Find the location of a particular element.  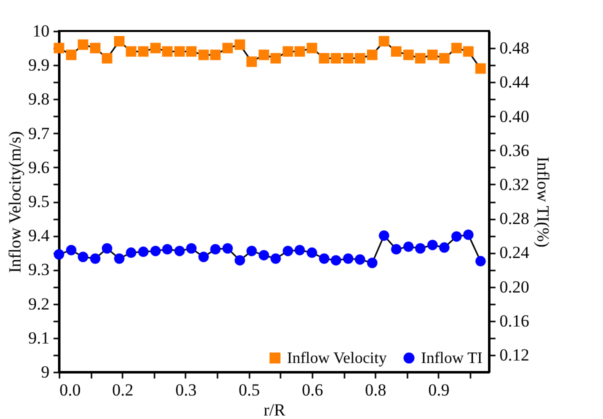

y-tick-label: 9.1 is located at coordinates (39, 338).